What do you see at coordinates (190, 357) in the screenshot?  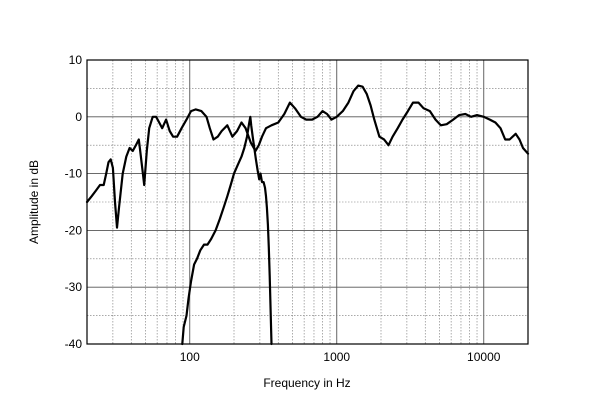 I see `x-tick-label: 100` at bounding box center [190, 357].